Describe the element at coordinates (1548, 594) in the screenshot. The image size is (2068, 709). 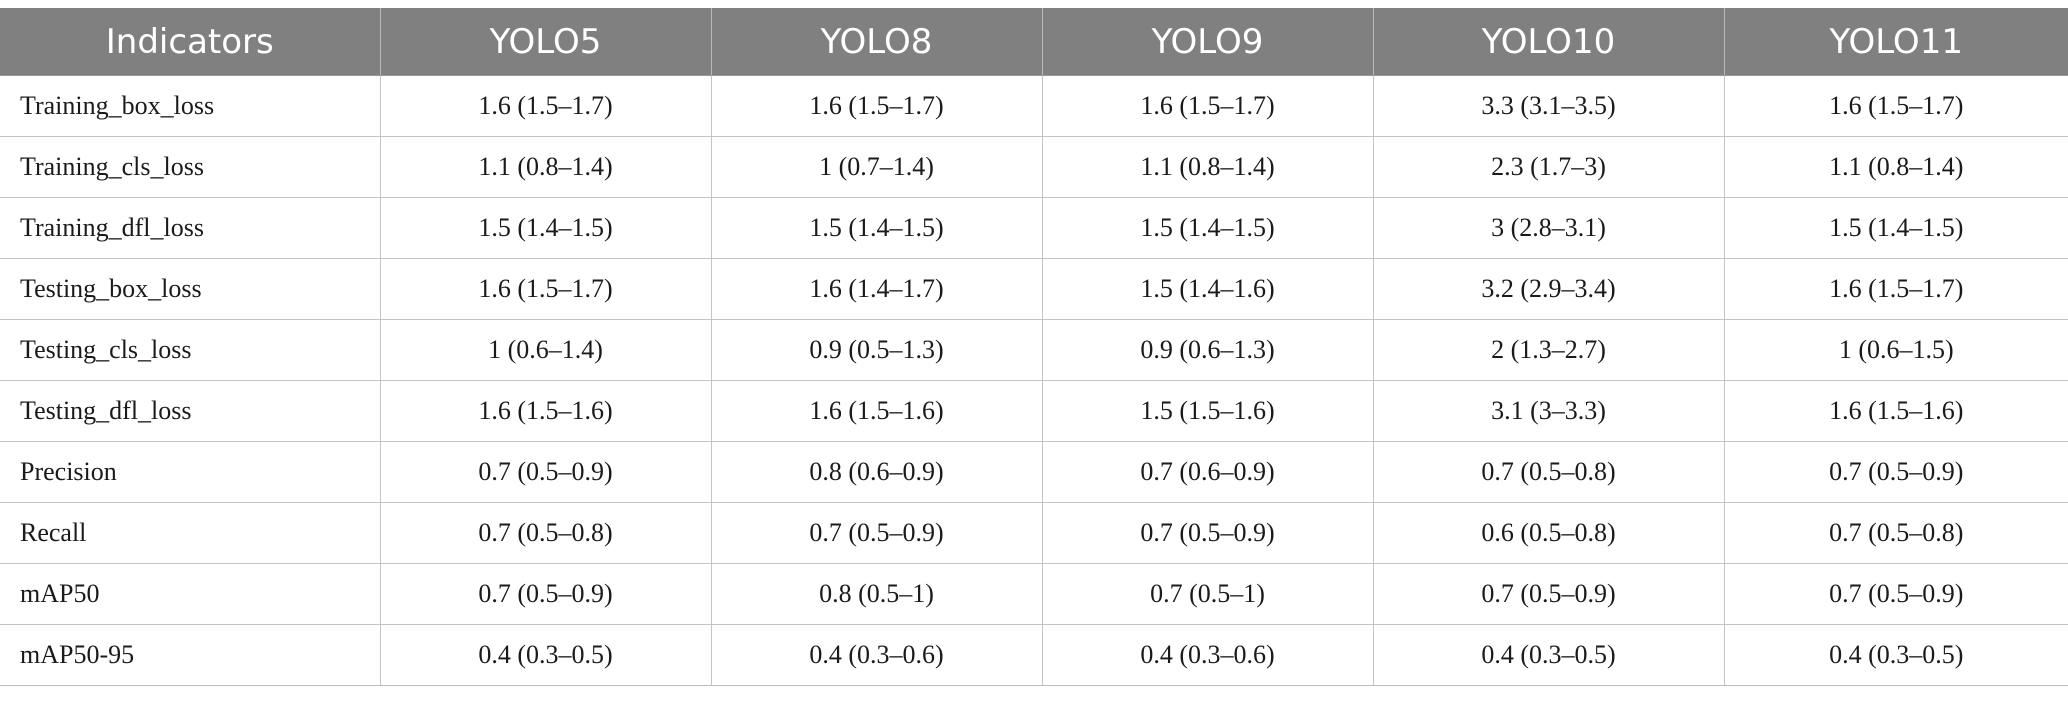
I see `cell-yolo10: 0.7 (0.5–0.9)` at that location.